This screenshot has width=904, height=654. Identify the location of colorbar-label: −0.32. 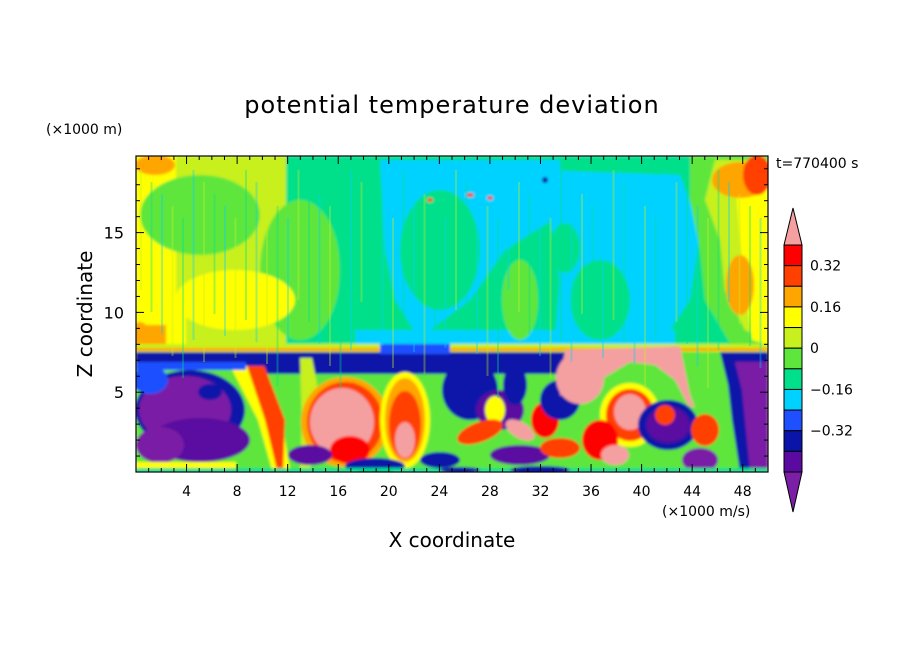
(831, 432).